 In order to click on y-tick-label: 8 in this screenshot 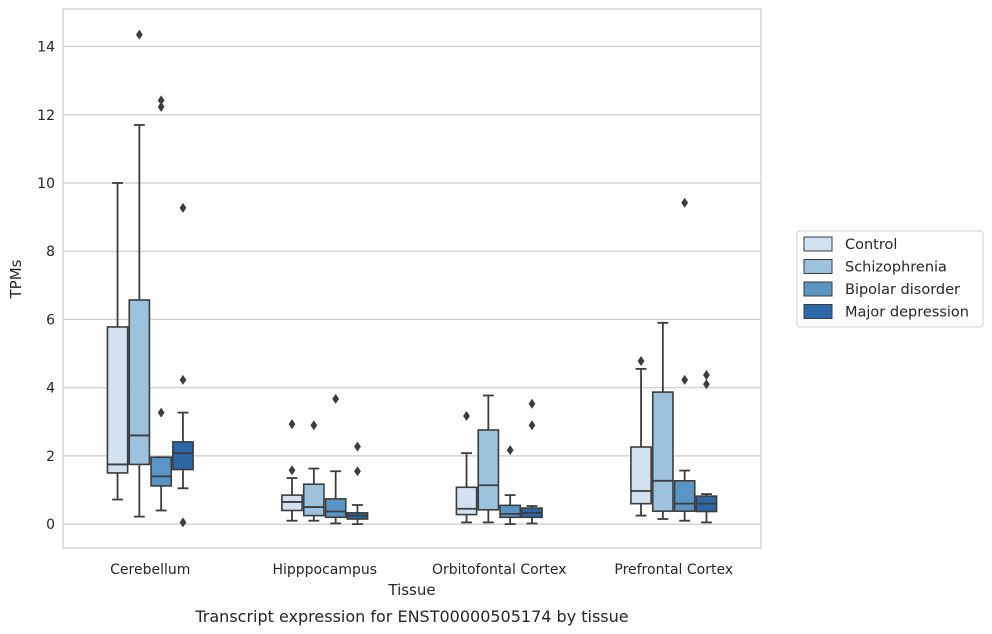, I will do `click(50, 252)`.